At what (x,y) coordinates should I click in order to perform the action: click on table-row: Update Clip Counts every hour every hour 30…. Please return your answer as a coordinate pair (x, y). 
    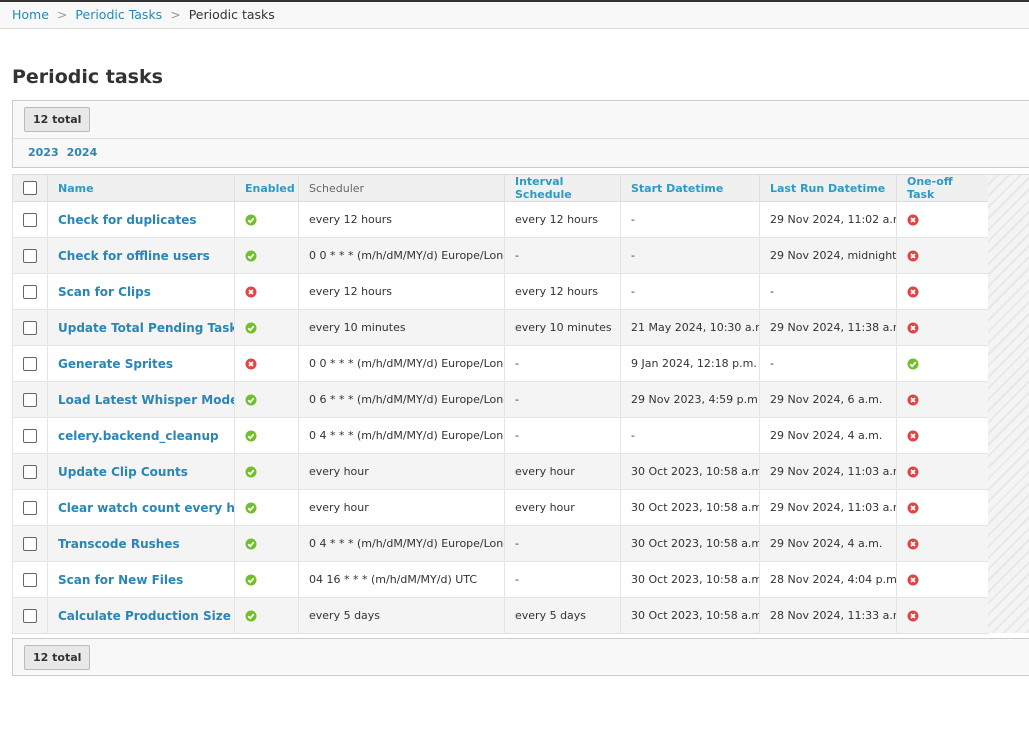
    Looking at the image, I should click on (500, 471).